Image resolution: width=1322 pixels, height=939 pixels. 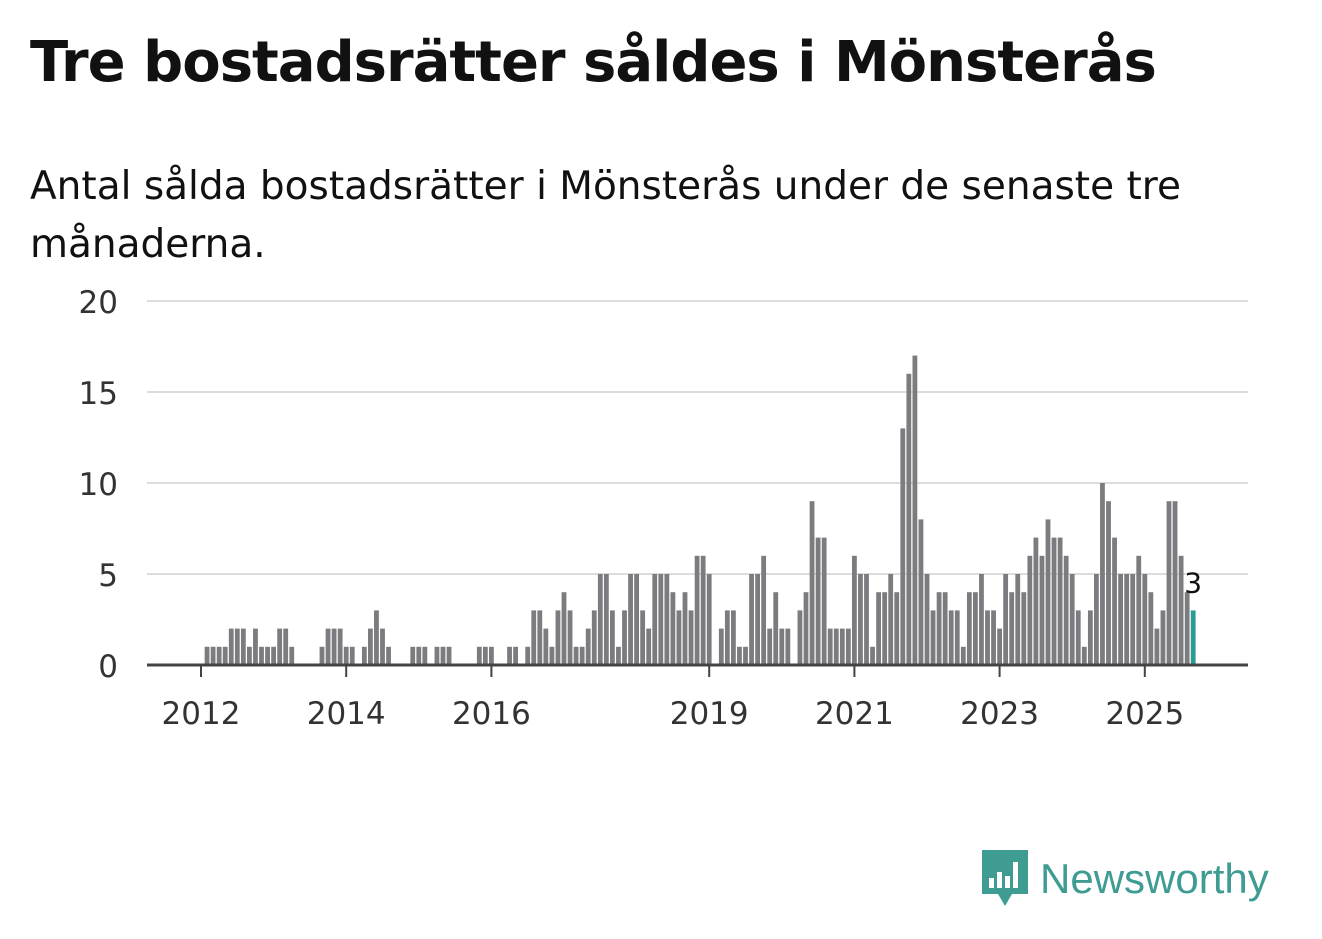 I want to click on highlight-bar, so click(x=1193, y=637).